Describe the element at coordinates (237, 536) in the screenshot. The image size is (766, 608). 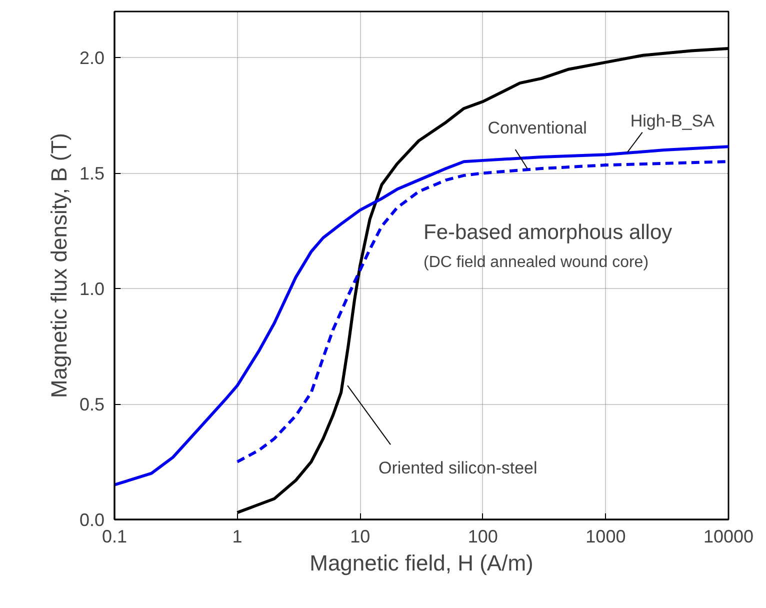
I see `x-tick-label: 1` at that location.